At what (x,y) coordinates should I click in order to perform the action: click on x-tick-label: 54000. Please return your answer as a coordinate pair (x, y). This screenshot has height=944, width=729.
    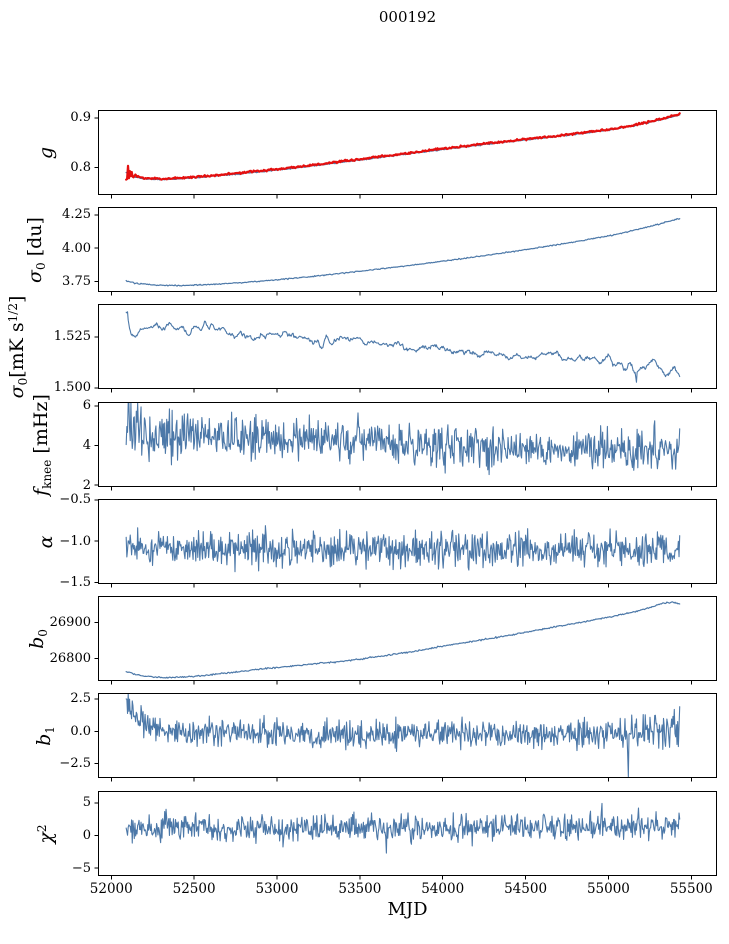
    Looking at the image, I should click on (443, 889).